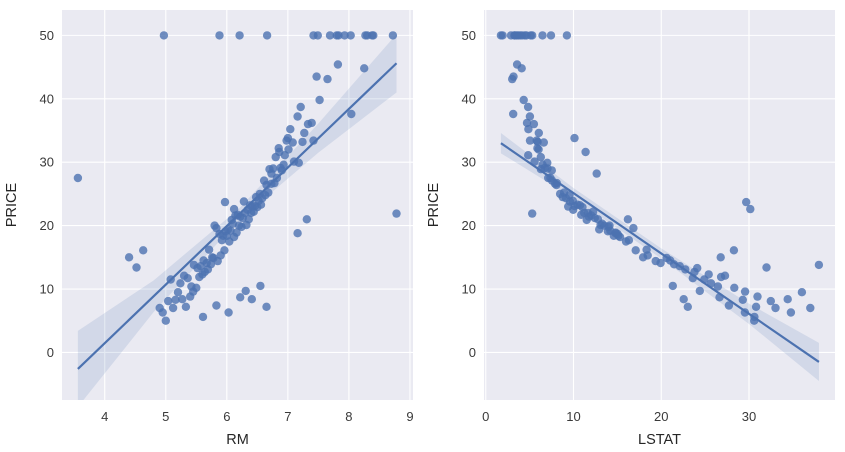 The image size is (845, 452). What do you see at coordinates (659, 440) in the screenshot?
I see `x-axis-label: LSTAT` at bounding box center [659, 440].